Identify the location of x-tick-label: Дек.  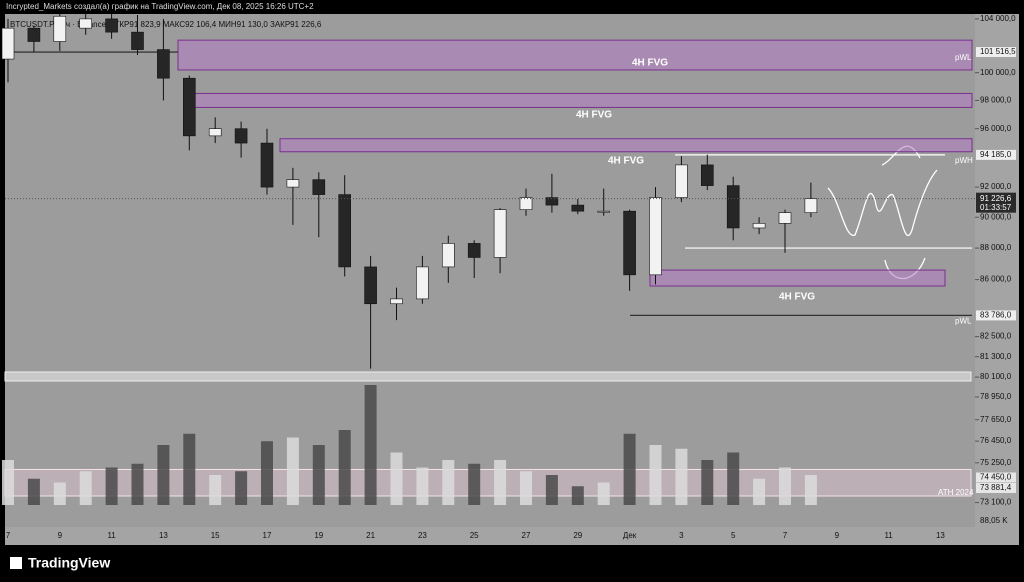
(630, 535).